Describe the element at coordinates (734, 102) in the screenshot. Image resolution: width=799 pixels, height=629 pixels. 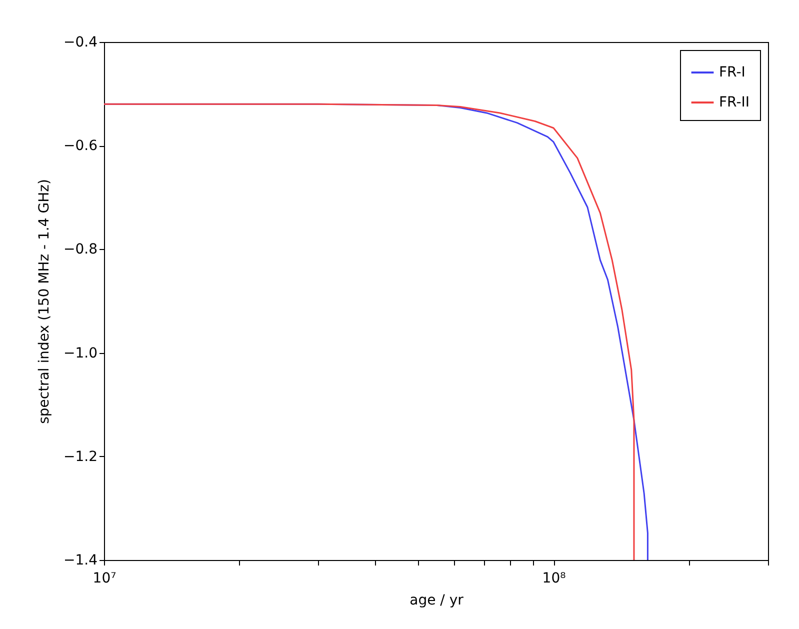
I see `legend-label: FR-II` at that location.